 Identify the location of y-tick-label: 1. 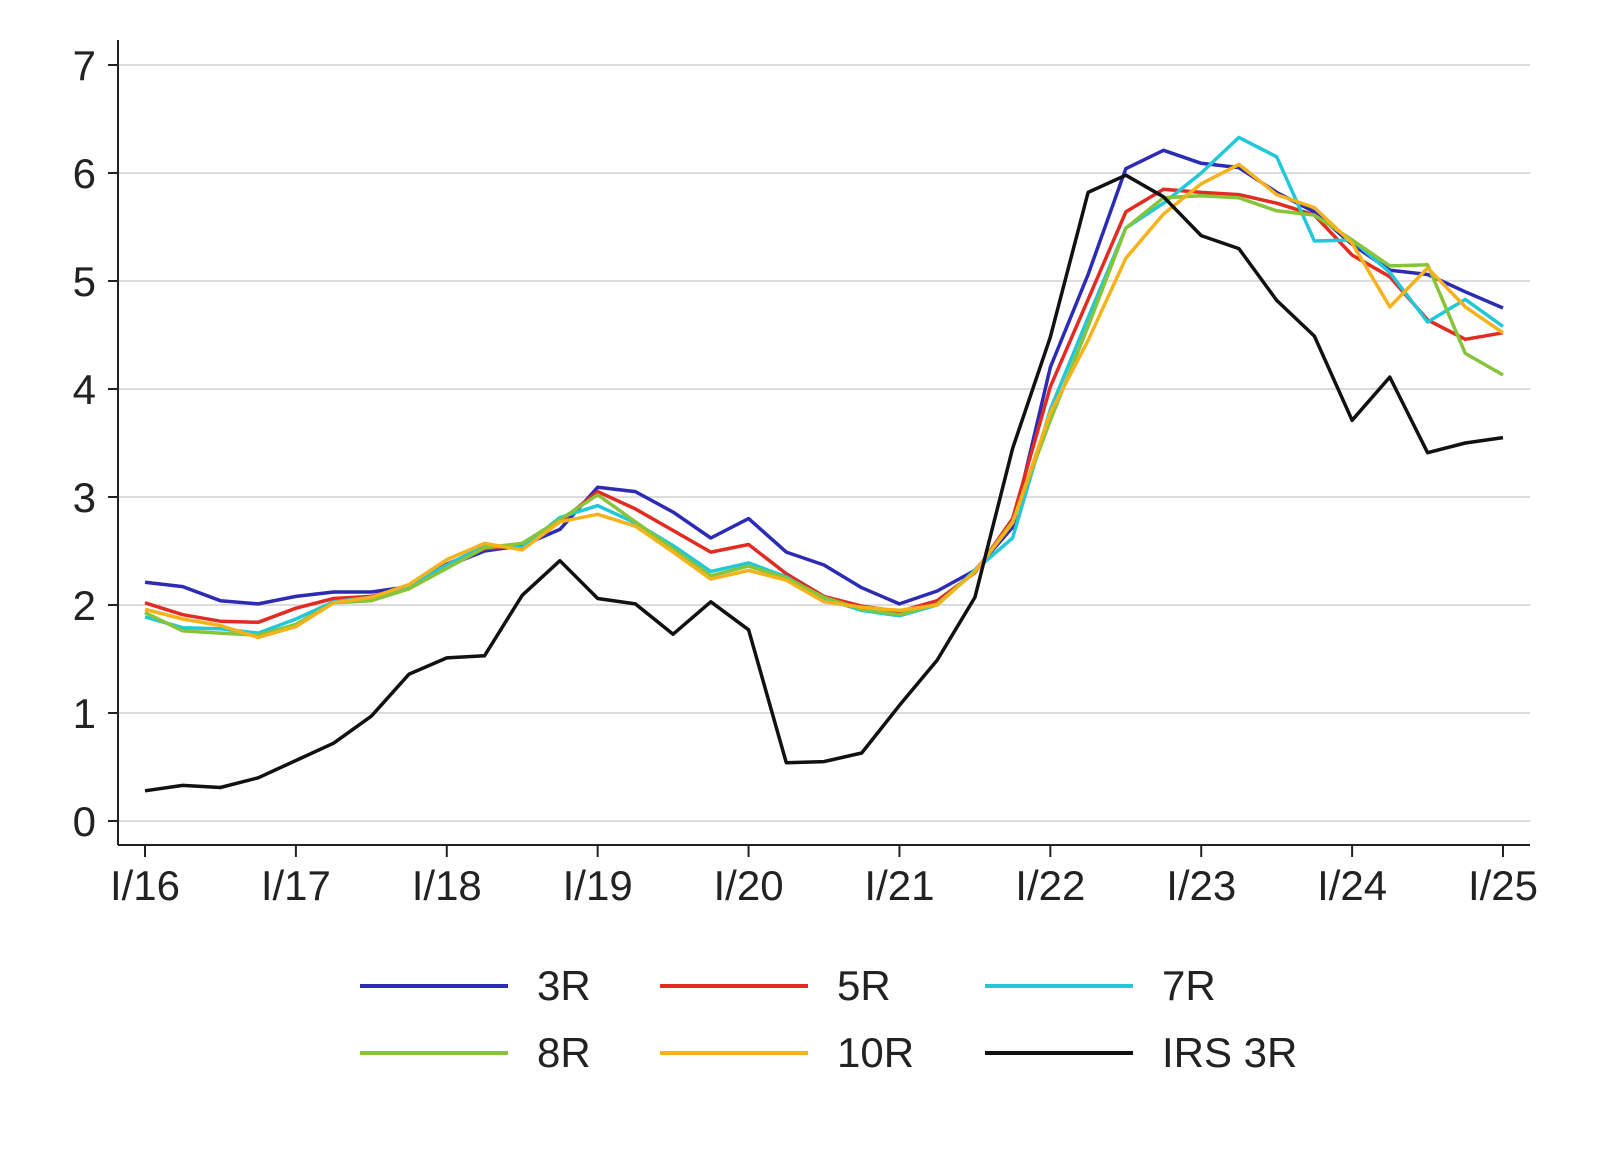
(84, 713).